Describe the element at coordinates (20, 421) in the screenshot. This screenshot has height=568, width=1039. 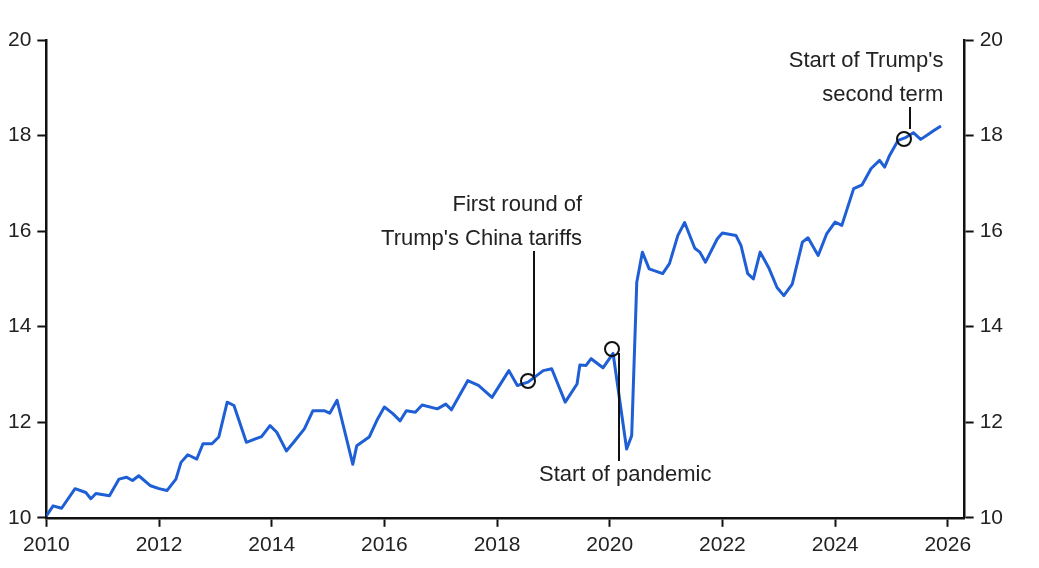
I see `y-tick-label: 12` at that location.